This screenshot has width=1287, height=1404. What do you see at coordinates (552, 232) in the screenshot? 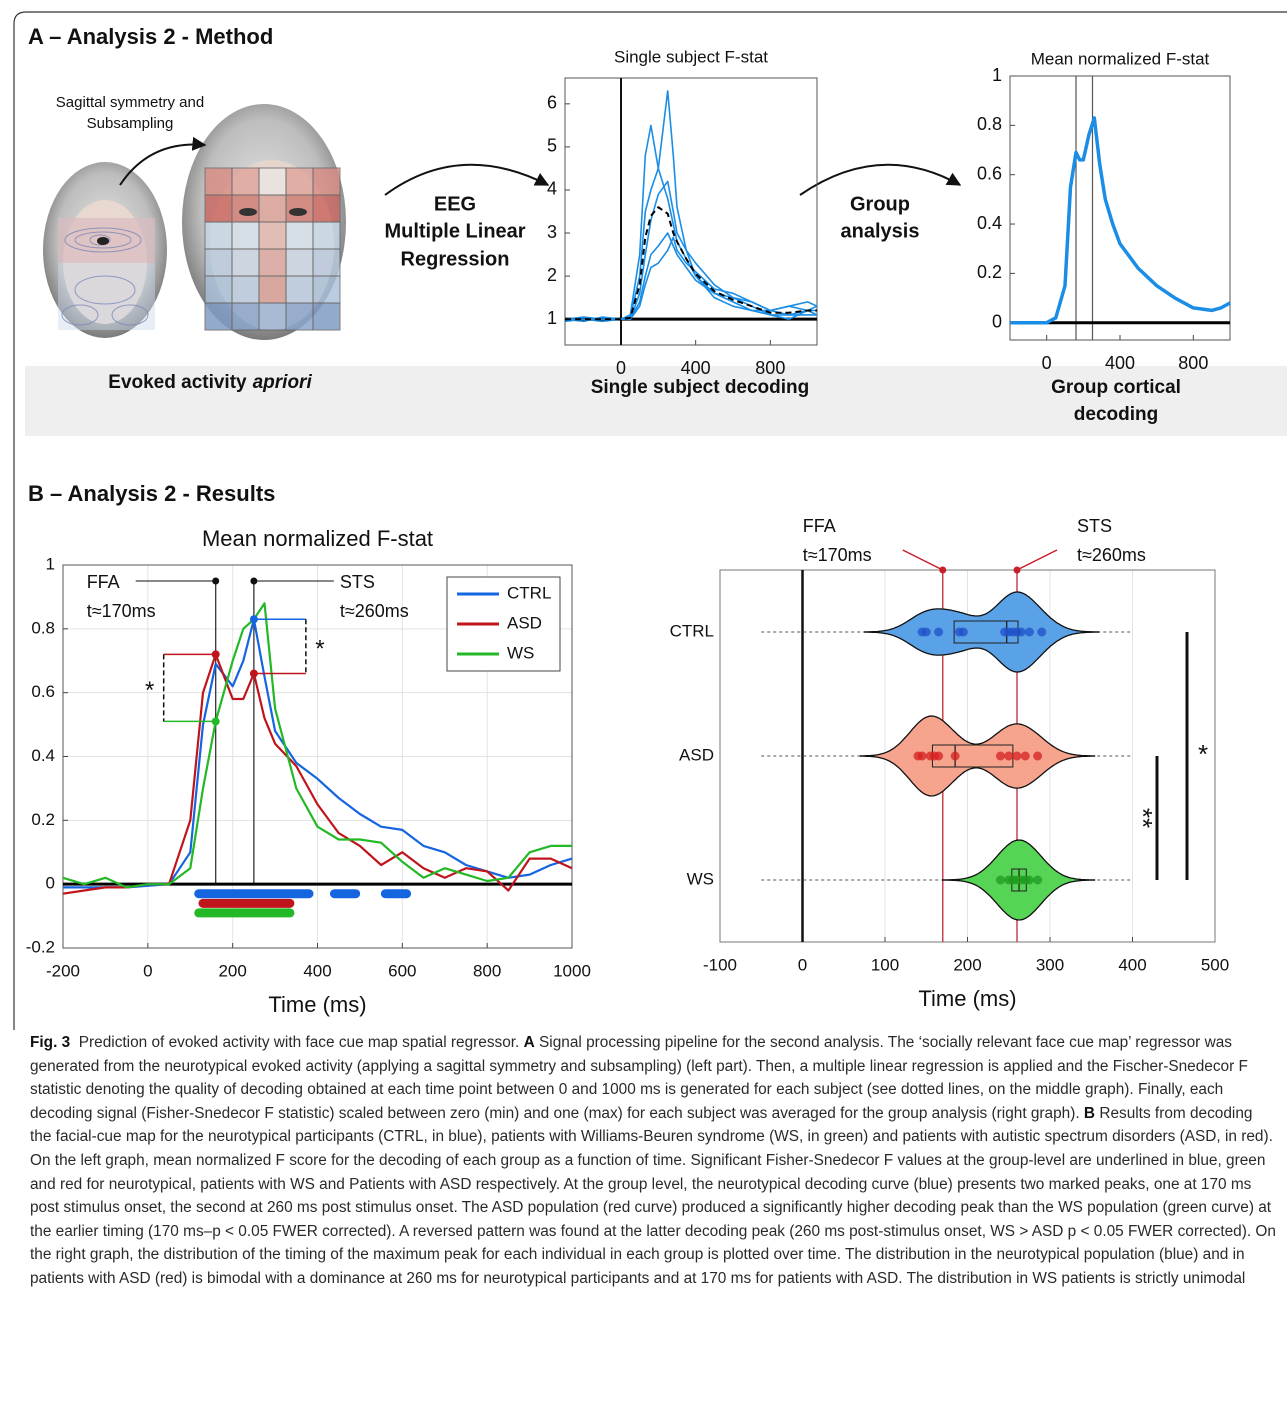
I see `y-tick-label: 3` at bounding box center [552, 232].